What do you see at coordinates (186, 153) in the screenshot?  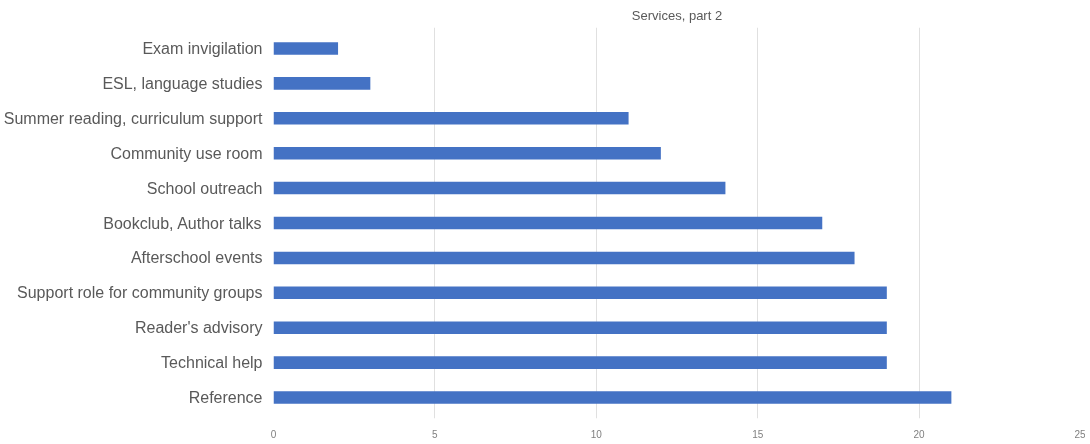 I see `y-tick-label: Community use room` at bounding box center [186, 153].